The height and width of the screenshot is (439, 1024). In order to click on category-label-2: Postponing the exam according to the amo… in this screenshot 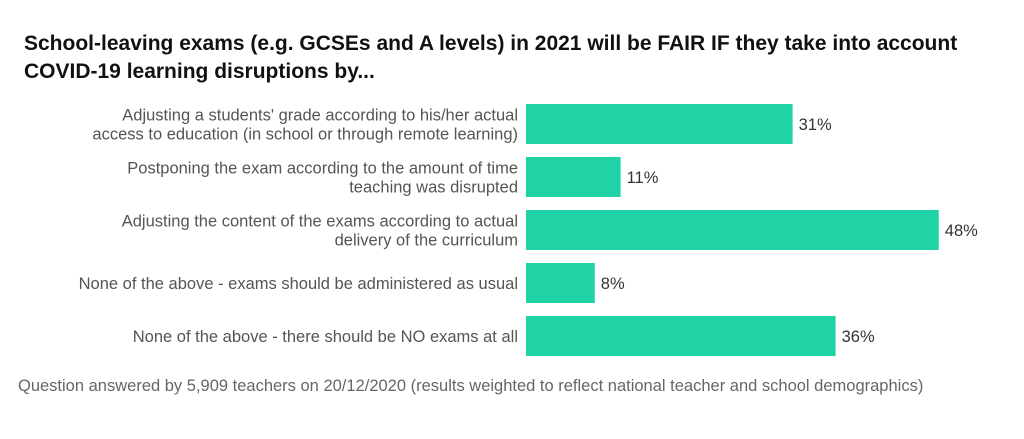, I will do `click(322, 178)`.